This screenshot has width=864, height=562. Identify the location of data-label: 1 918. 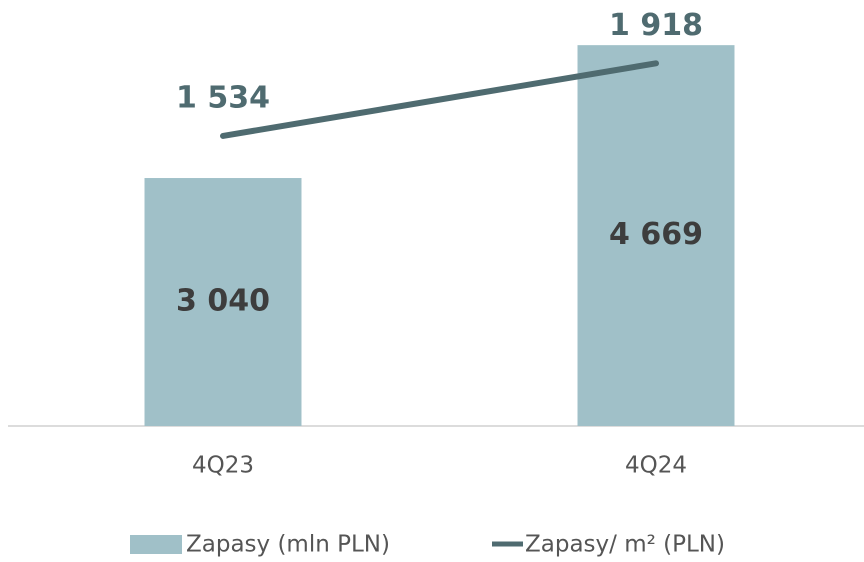
(656, 25).